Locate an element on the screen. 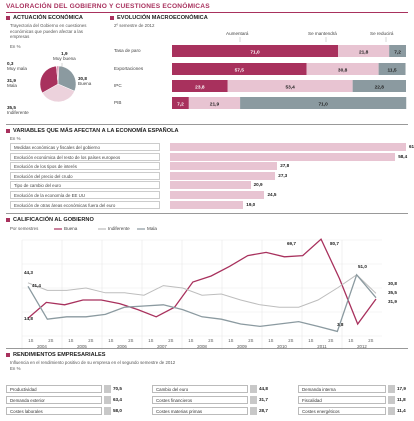 This screenshot has width=414, height=421. variables-value: 61,2 is located at coordinates (411, 146).